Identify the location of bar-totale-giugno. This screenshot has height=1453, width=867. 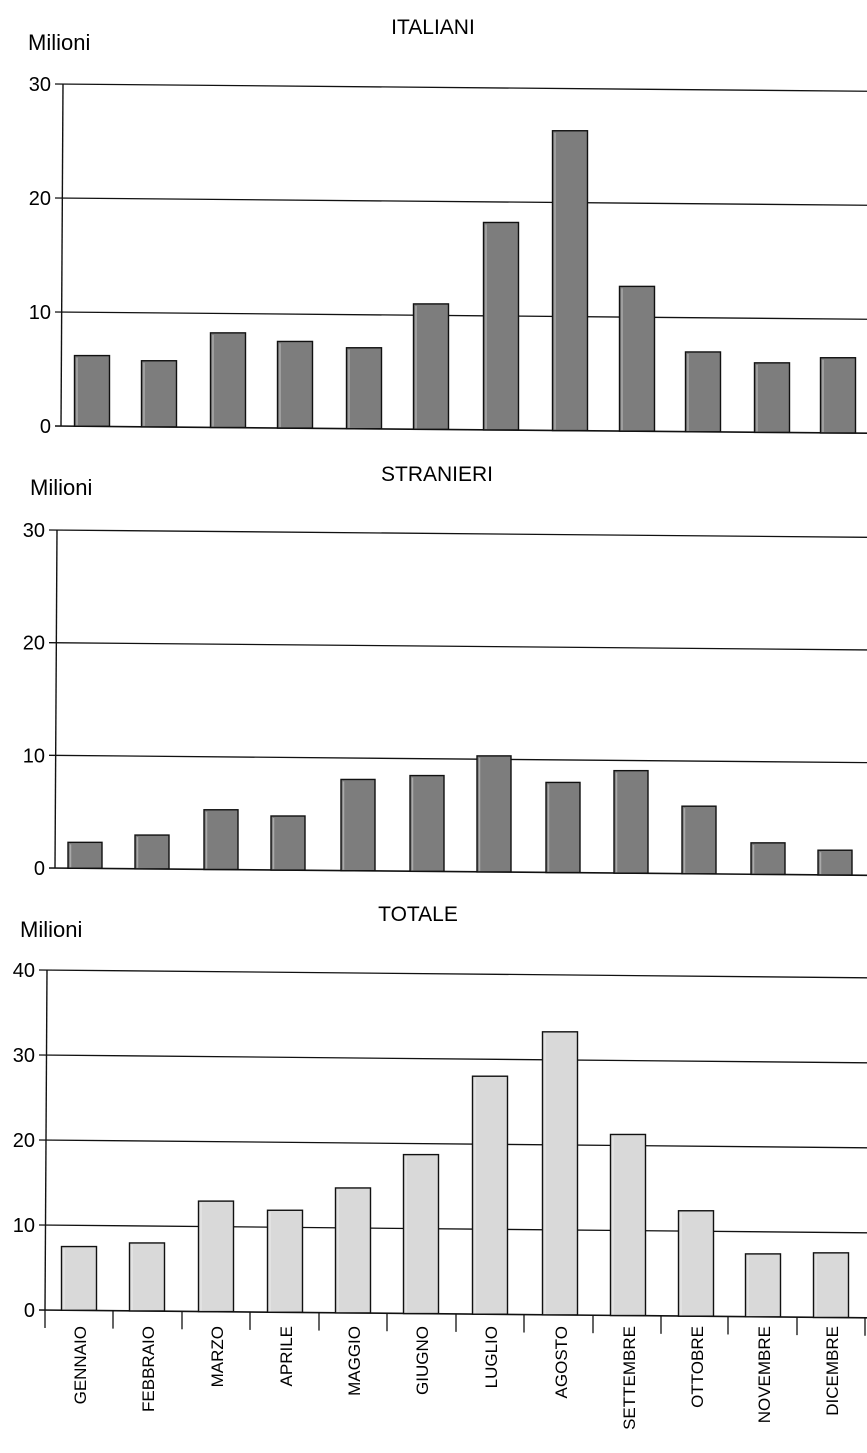
(421, 1234).